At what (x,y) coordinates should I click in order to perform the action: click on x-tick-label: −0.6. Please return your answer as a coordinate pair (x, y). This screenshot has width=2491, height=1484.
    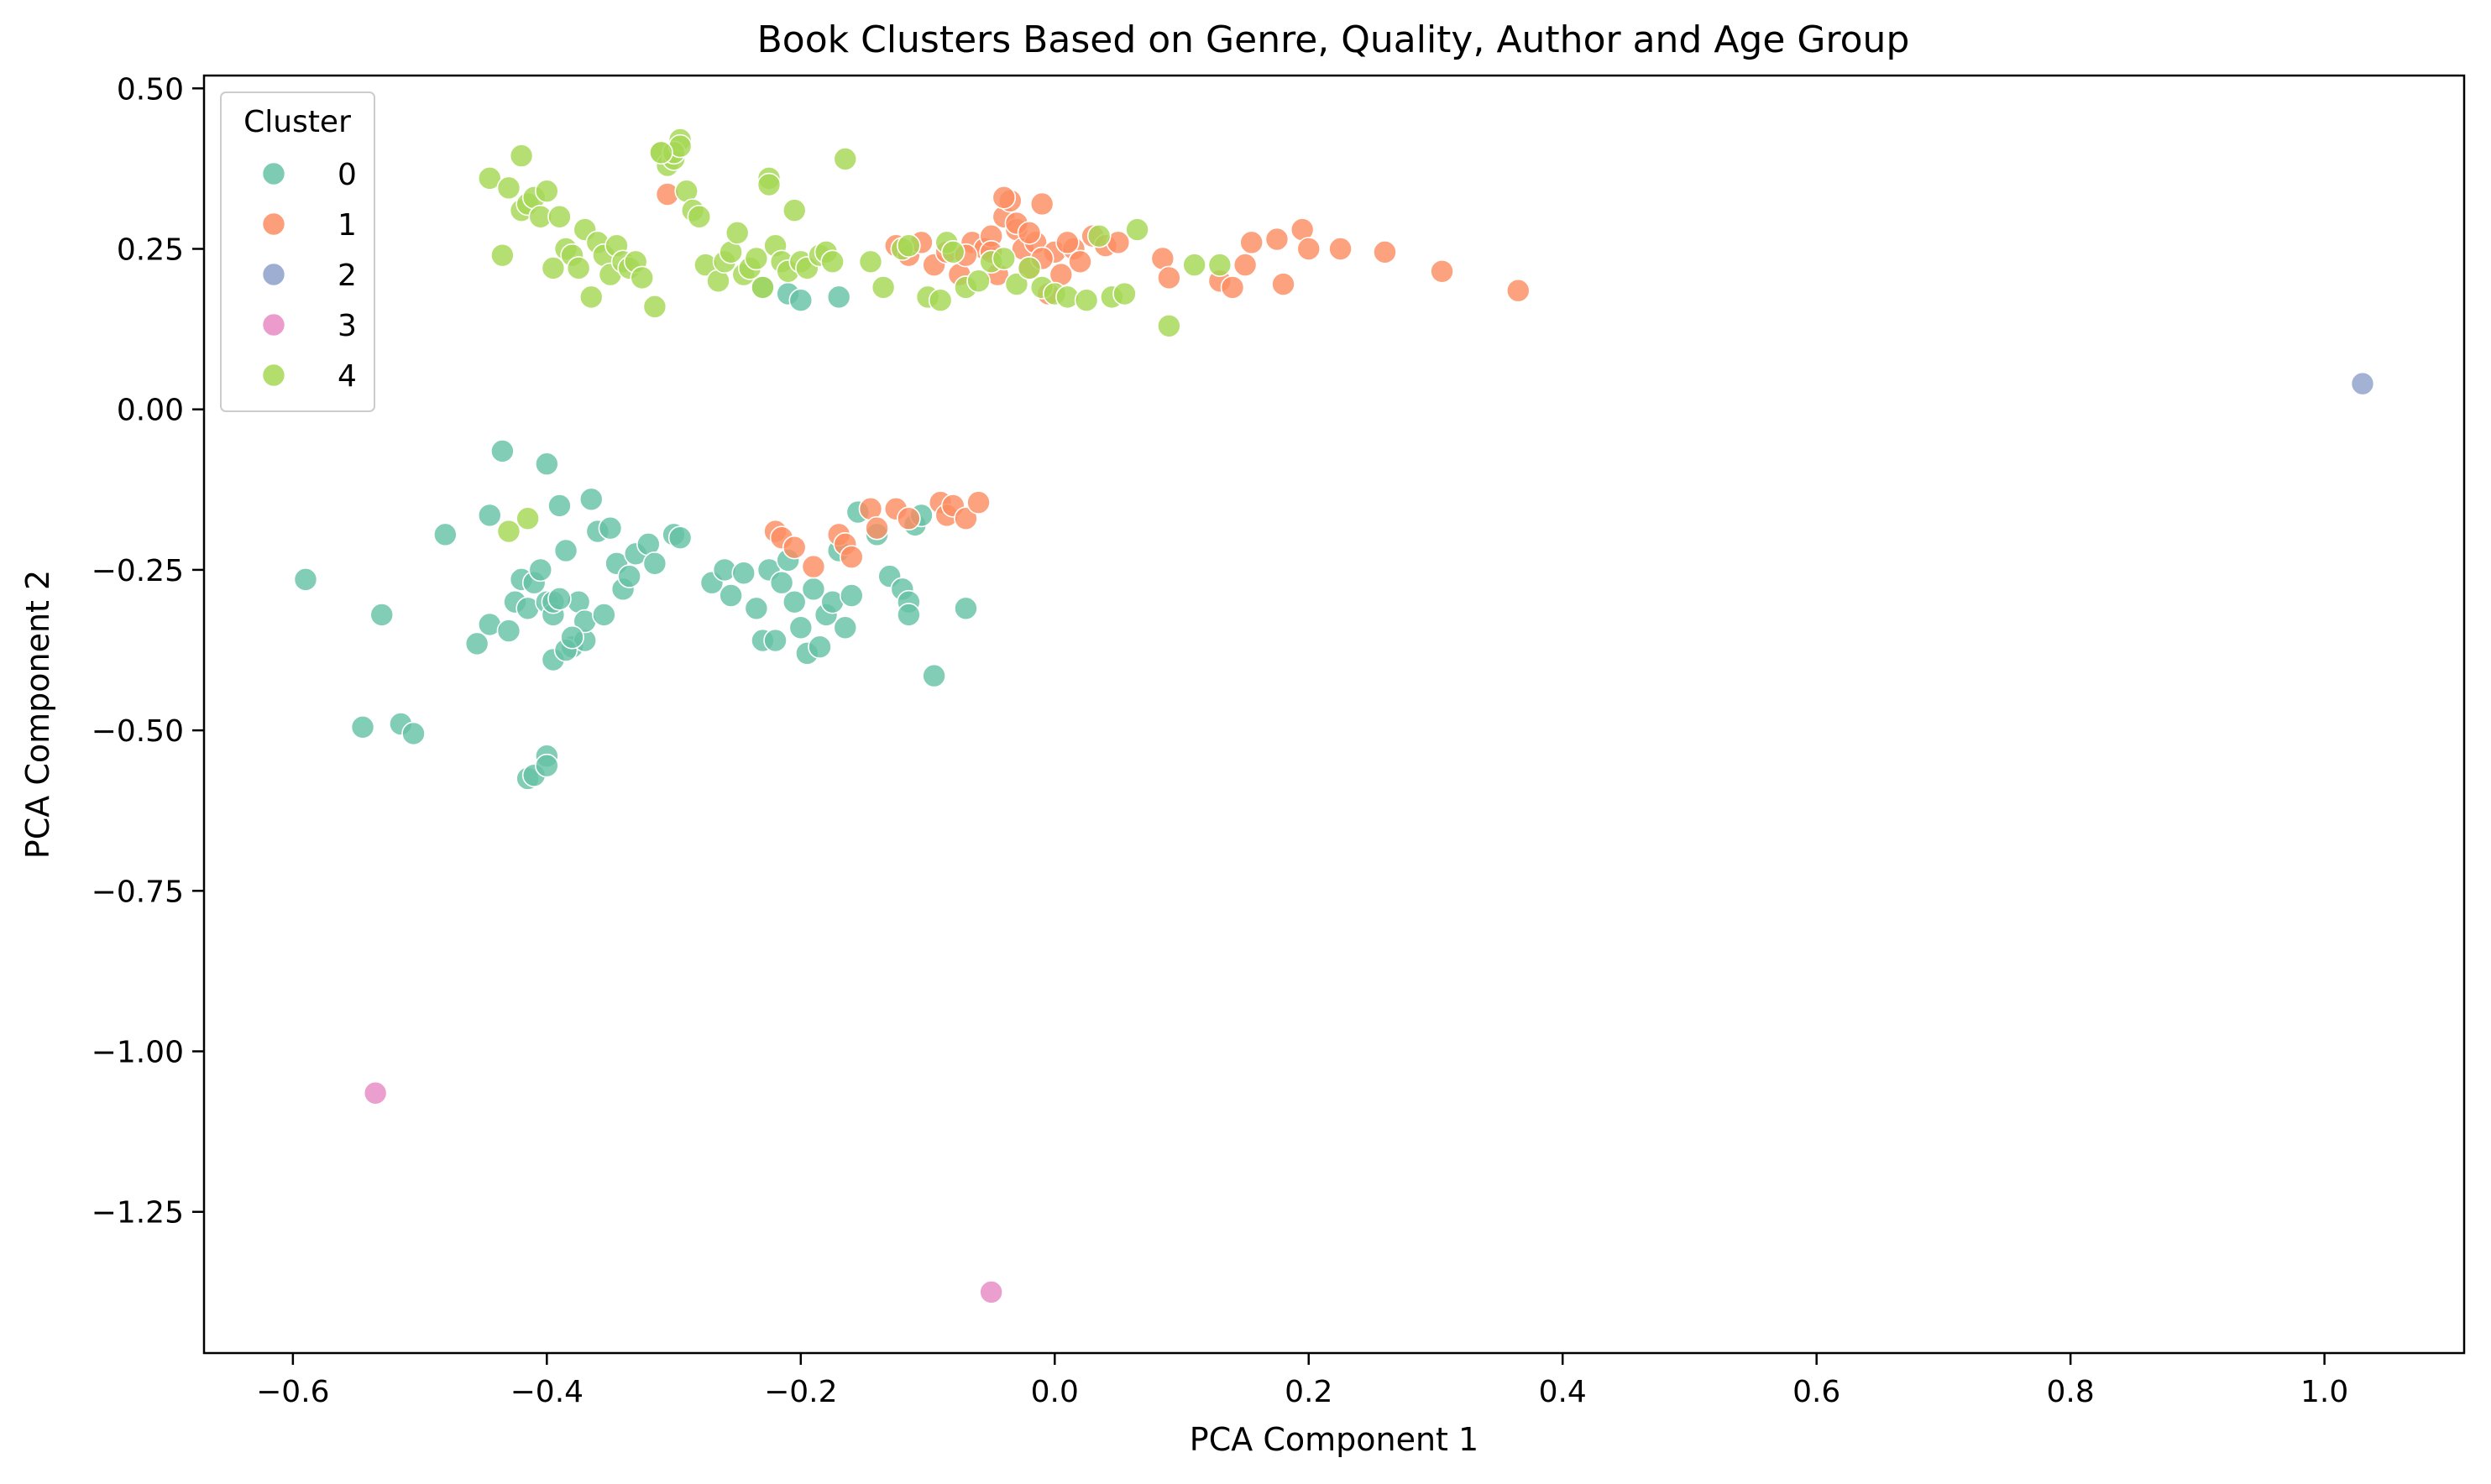
    Looking at the image, I should click on (292, 1392).